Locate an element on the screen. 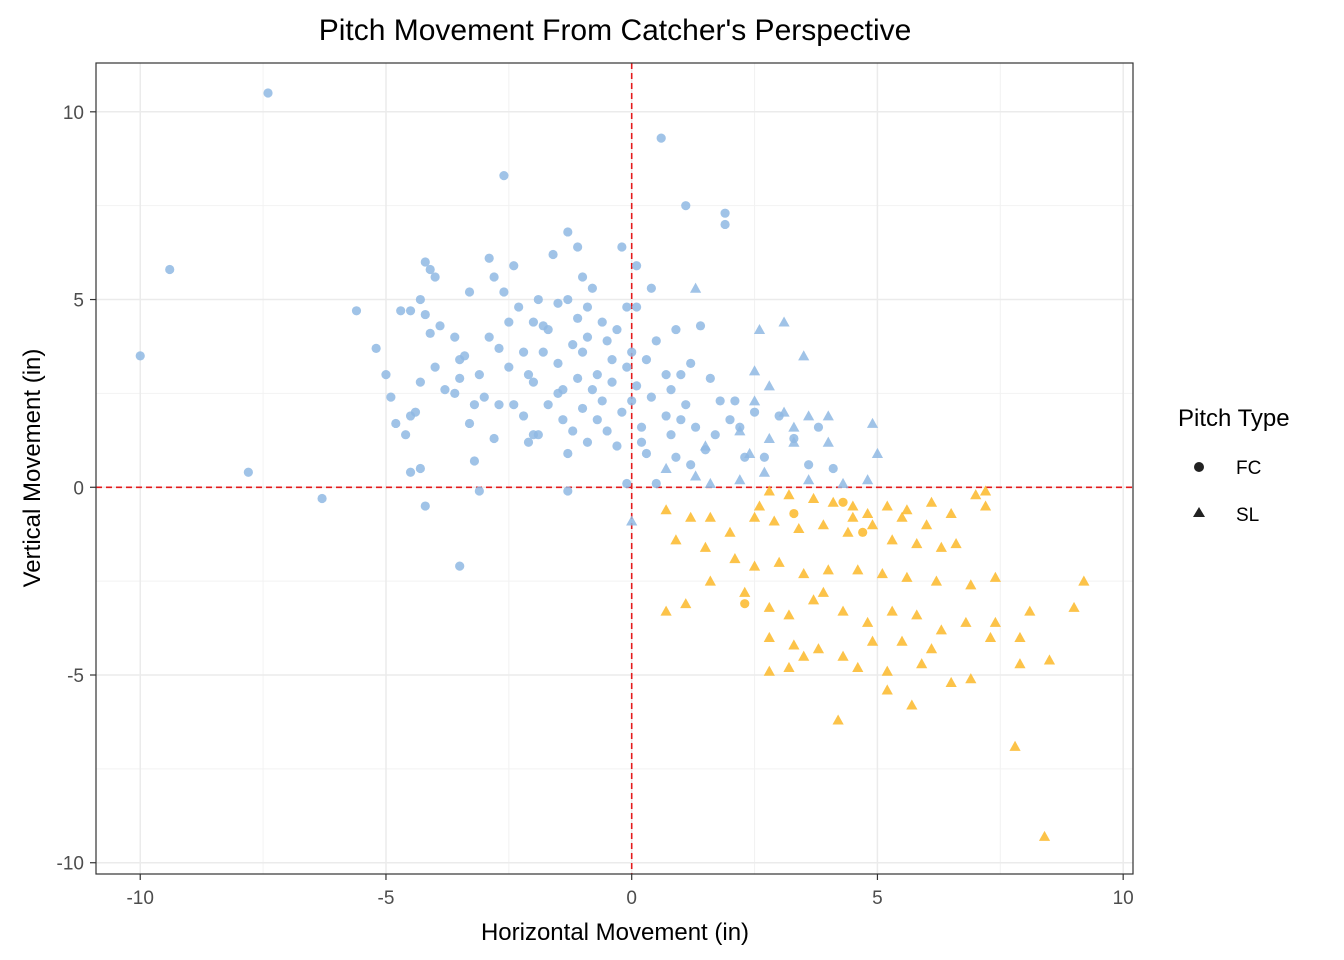 The width and height of the screenshot is (1344, 960). y-tick-label: 5 is located at coordinates (78, 301).